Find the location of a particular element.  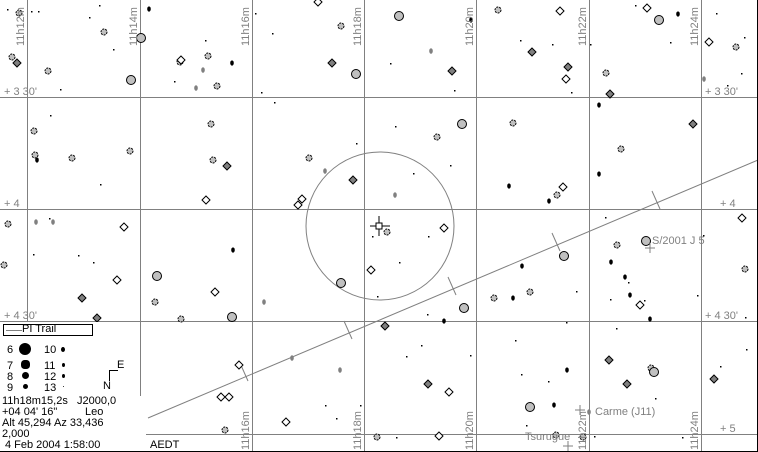

info-panel is located at coordinates (73, 423).